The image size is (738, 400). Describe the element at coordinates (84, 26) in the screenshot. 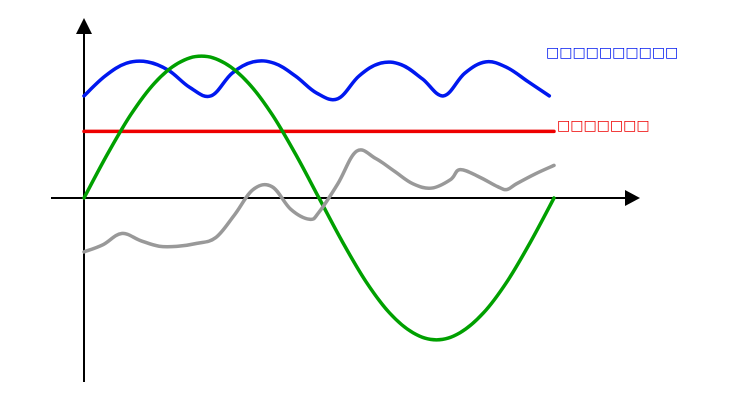

I see `y-axis-arrow-icon` at that location.